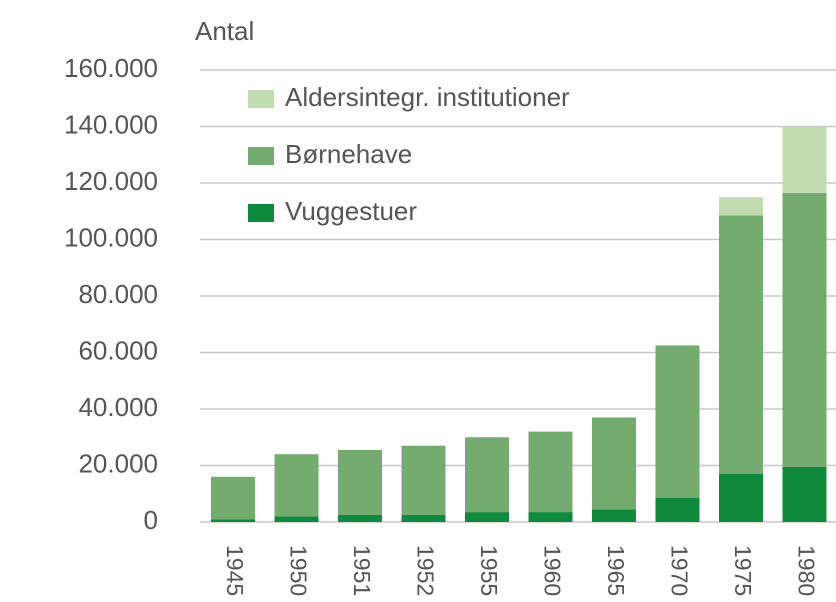 The width and height of the screenshot is (836, 602). I want to click on legend-label: Vuggestuer, so click(351, 211).